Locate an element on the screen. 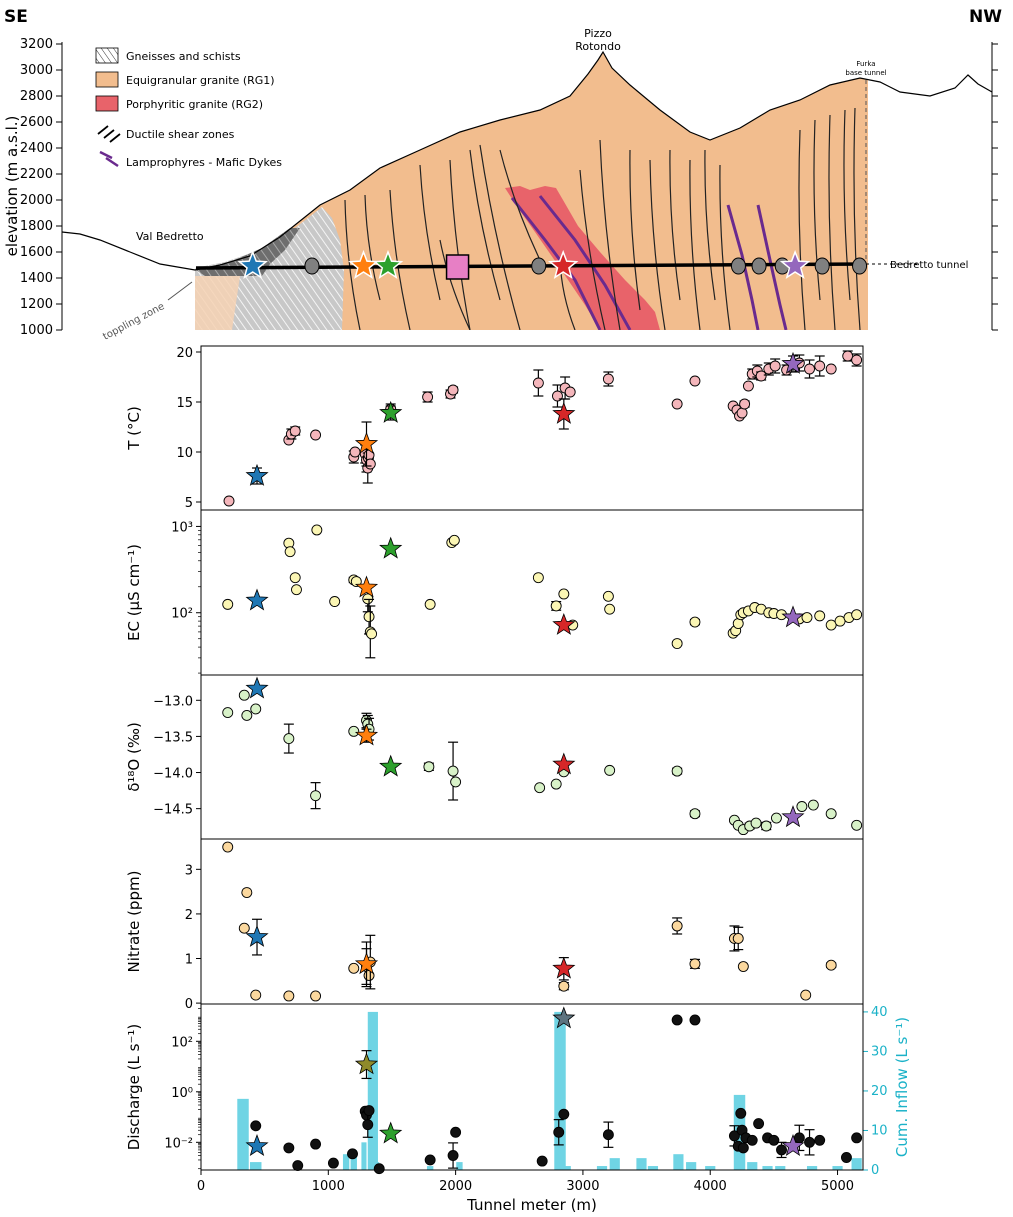  panel-nitrate: 0 1 2 3 Nitrate (ppm) is located at coordinates (494, 925).